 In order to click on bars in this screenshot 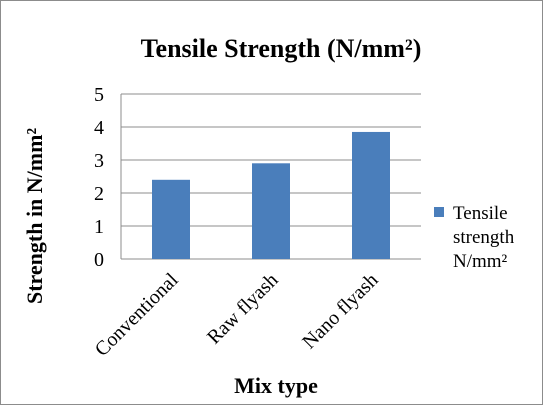, I will do `click(271, 195)`.